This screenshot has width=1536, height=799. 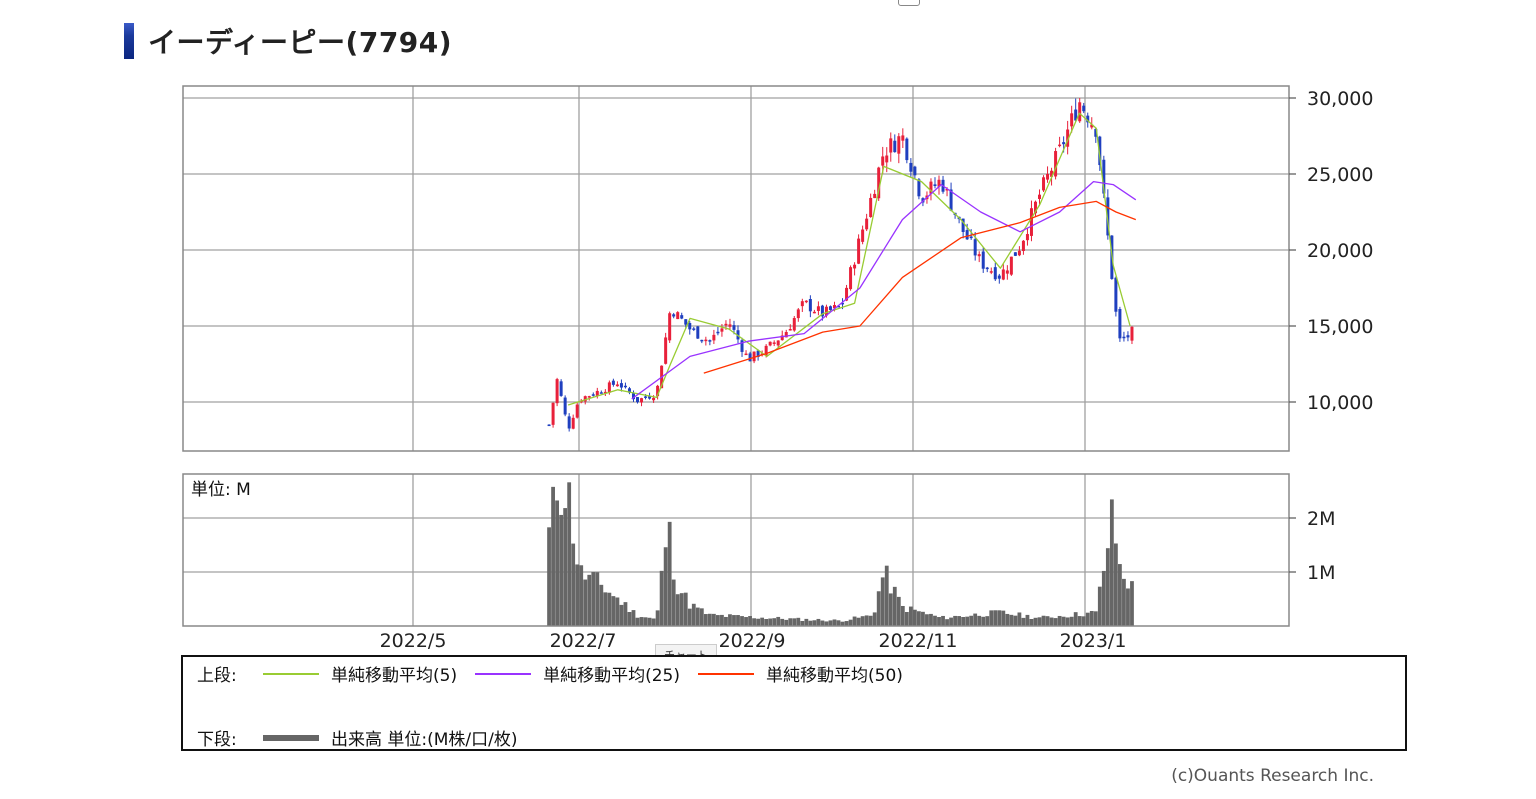 What do you see at coordinates (503, 673) in the screenshot?
I see `legend-swatch-ma25` at bounding box center [503, 673].